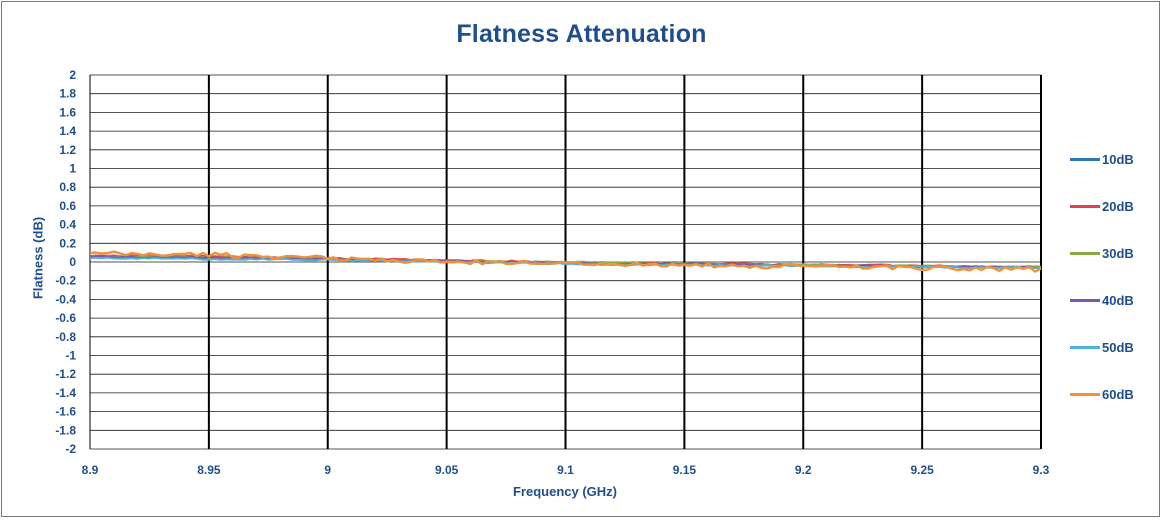 This screenshot has height=520, width=1163. What do you see at coordinates (1041, 470) in the screenshot?
I see `x-tick-label: 9.3` at bounding box center [1041, 470].